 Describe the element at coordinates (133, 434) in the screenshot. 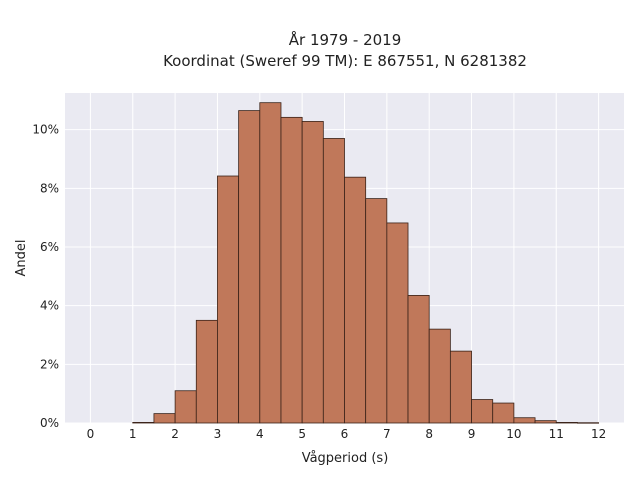

I see `x-tick-label: 1` at that location.